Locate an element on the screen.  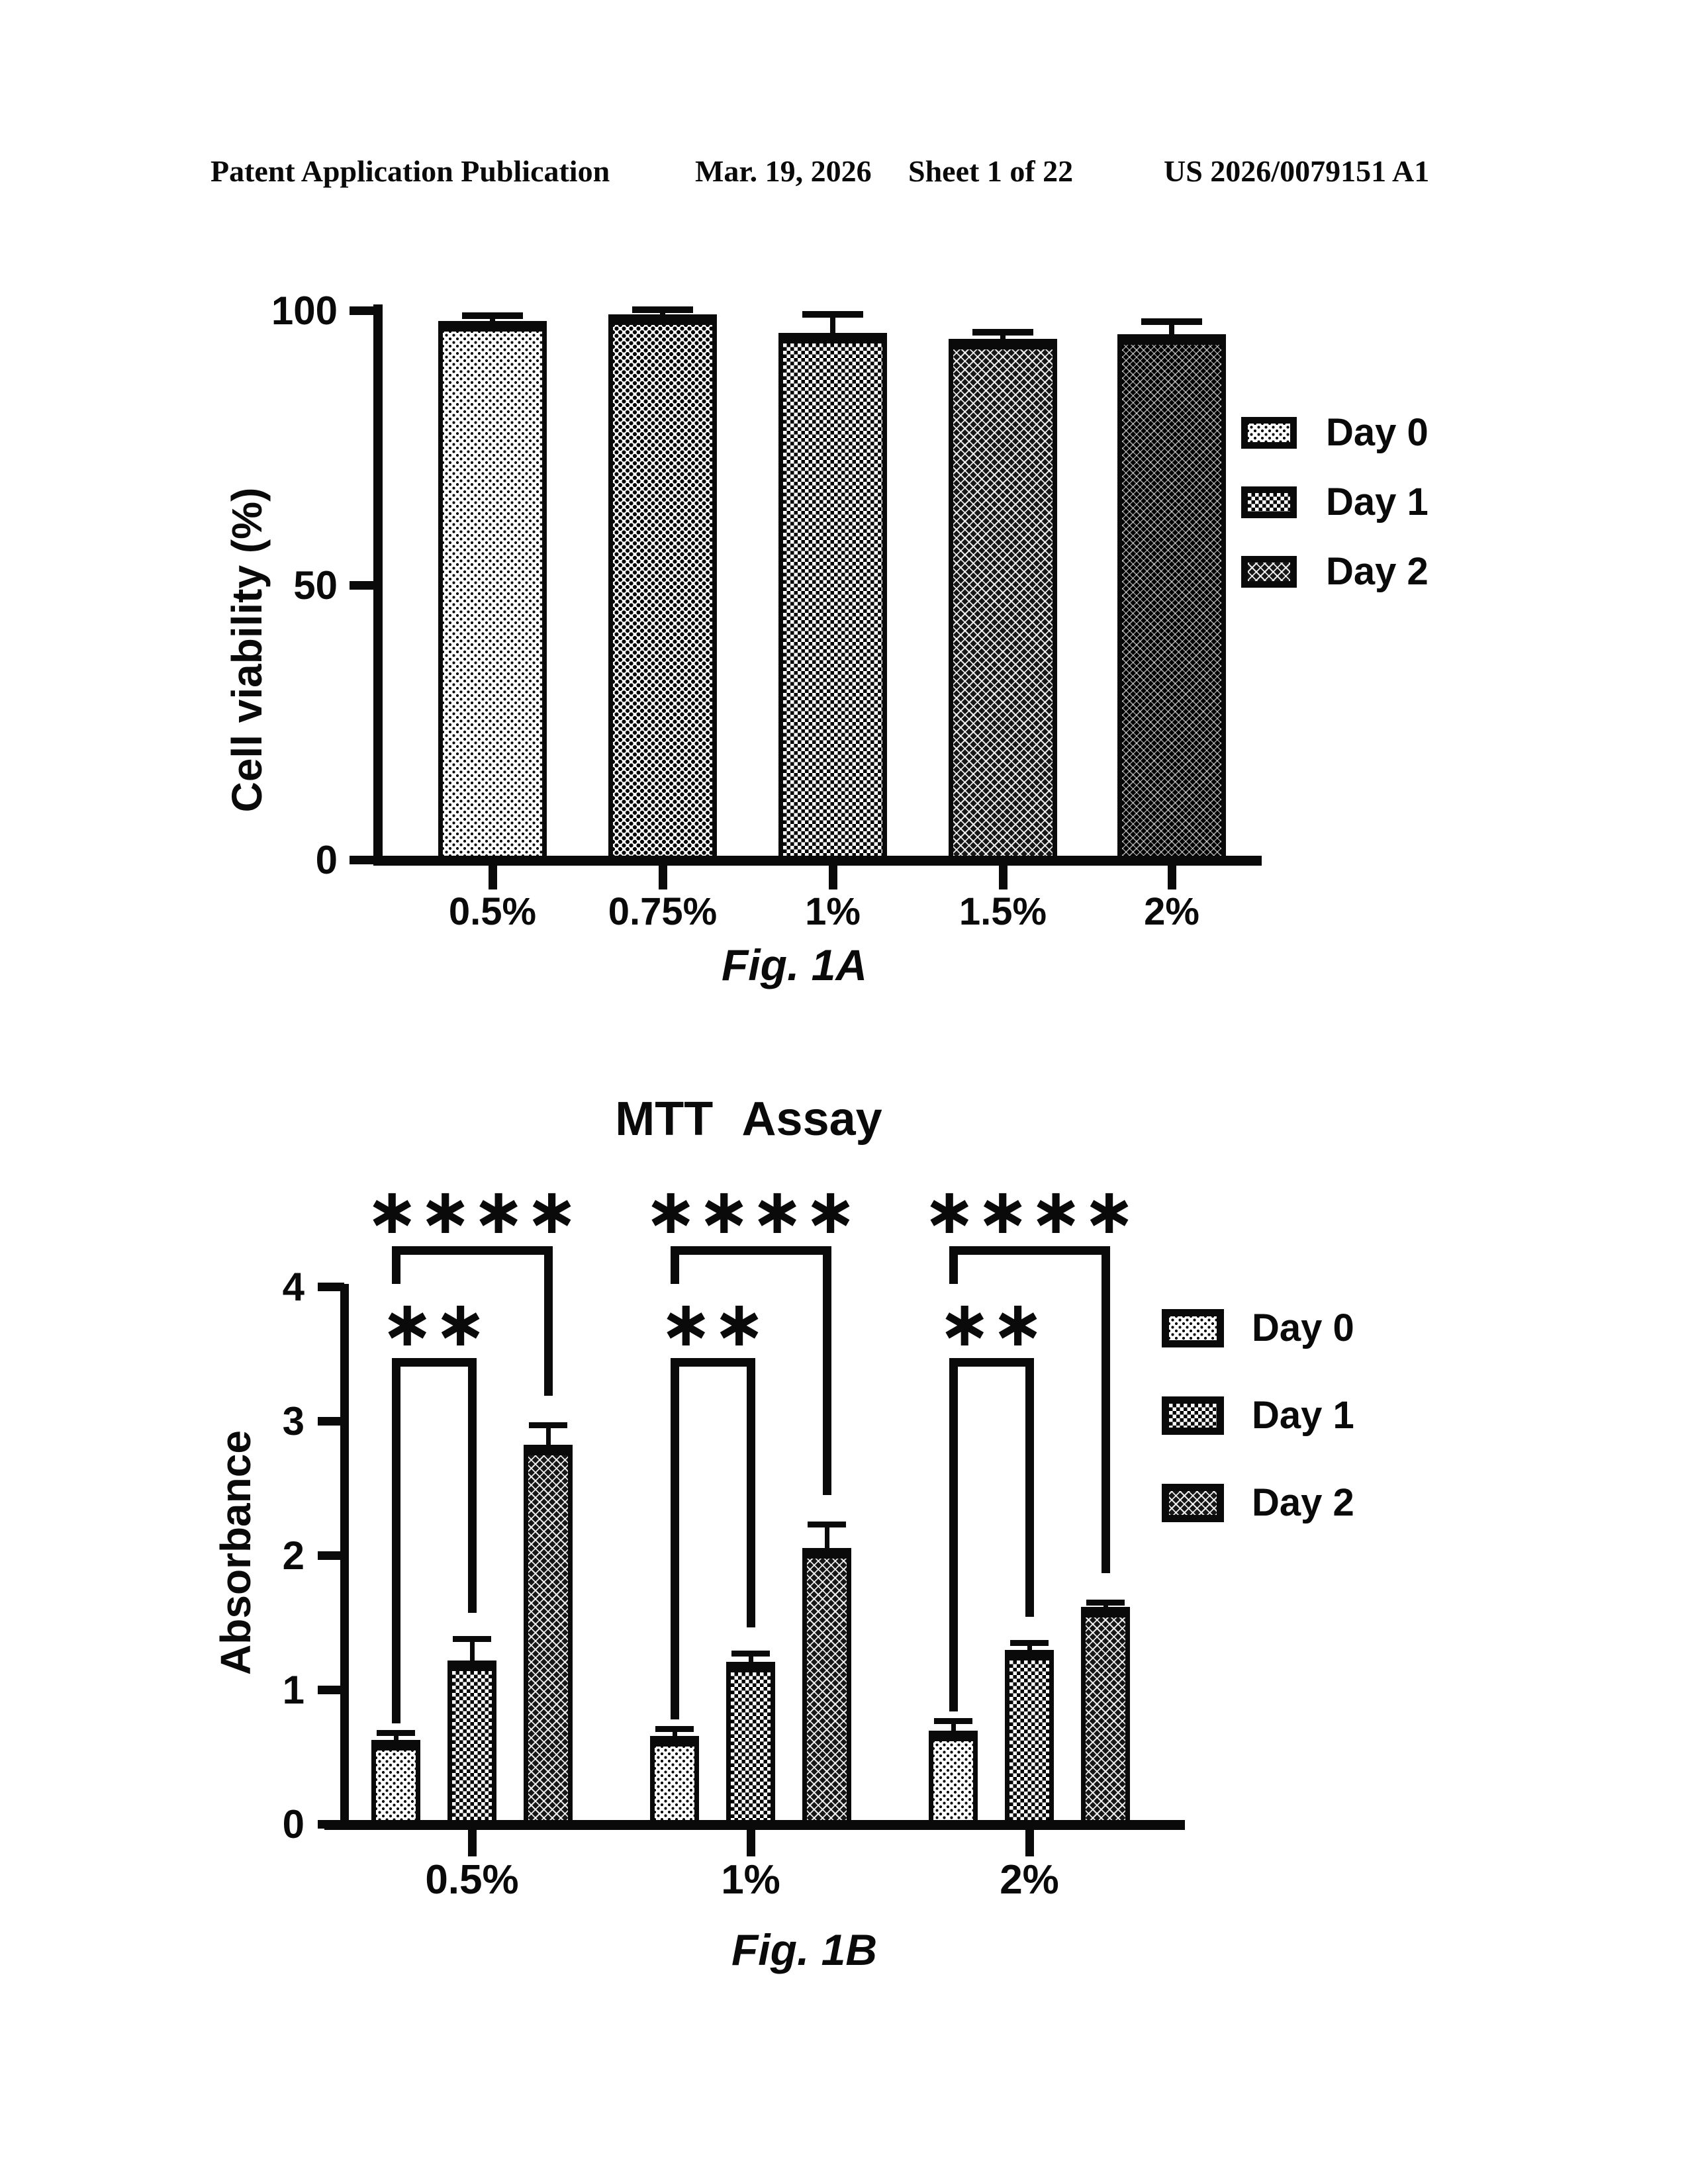
fig1b-bar-day0-2% is located at coordinates (953, 1777).